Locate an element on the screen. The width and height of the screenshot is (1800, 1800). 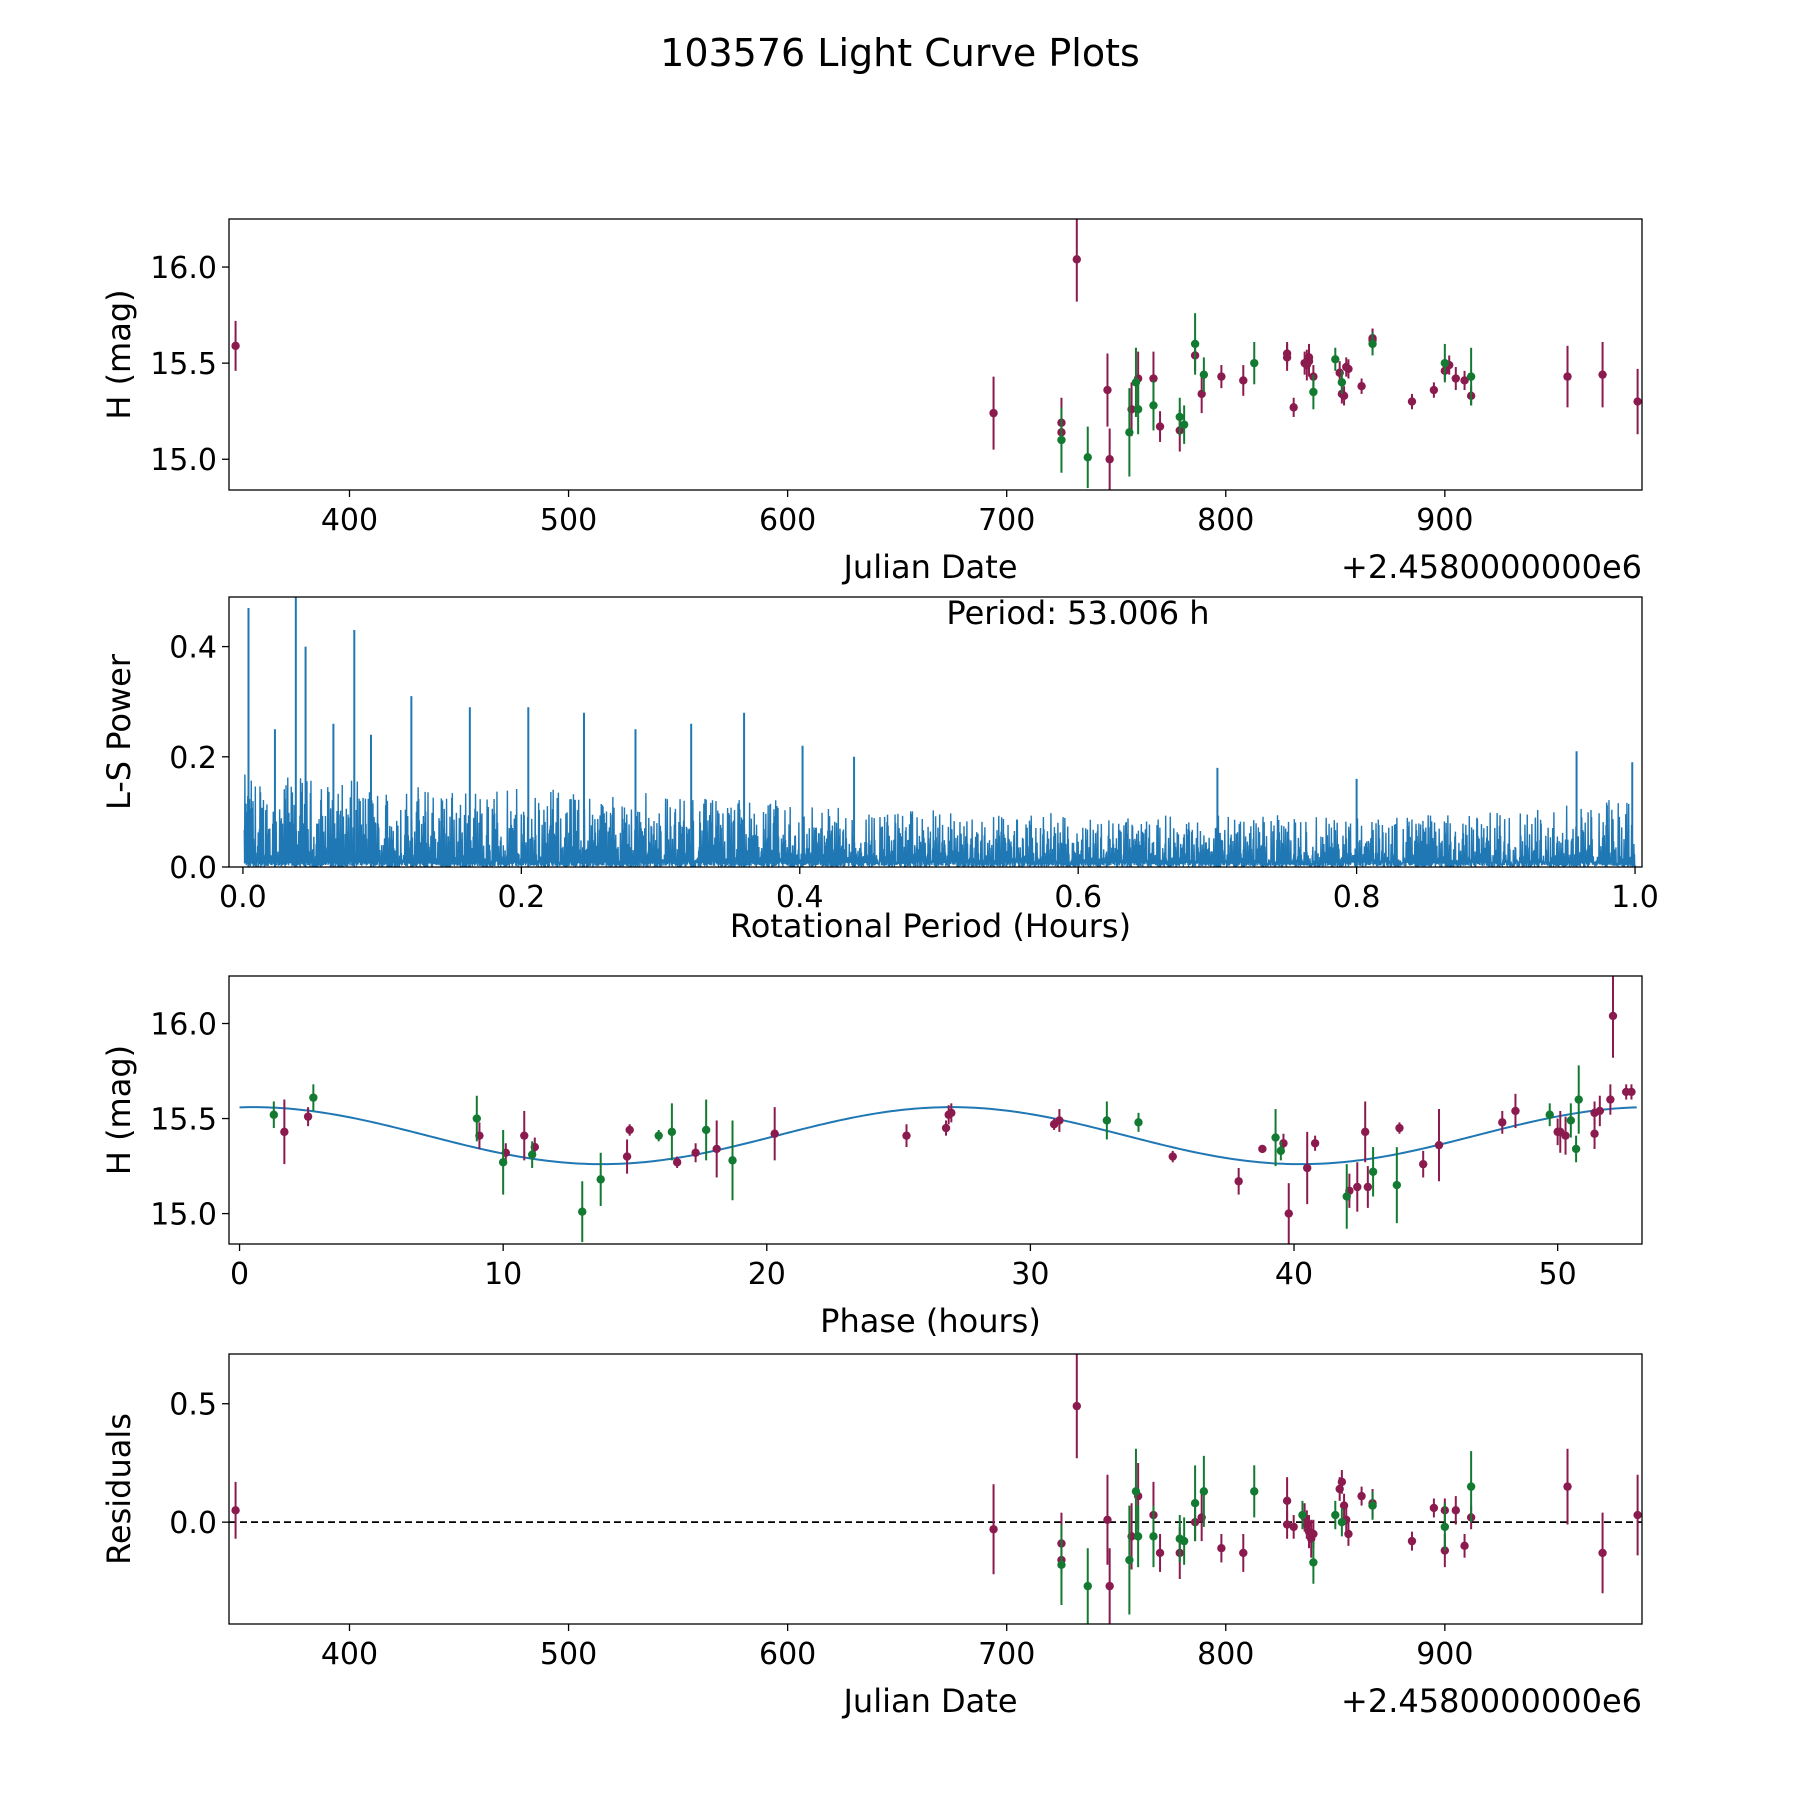
plot-area-ls is located at coordinates (939, 732).